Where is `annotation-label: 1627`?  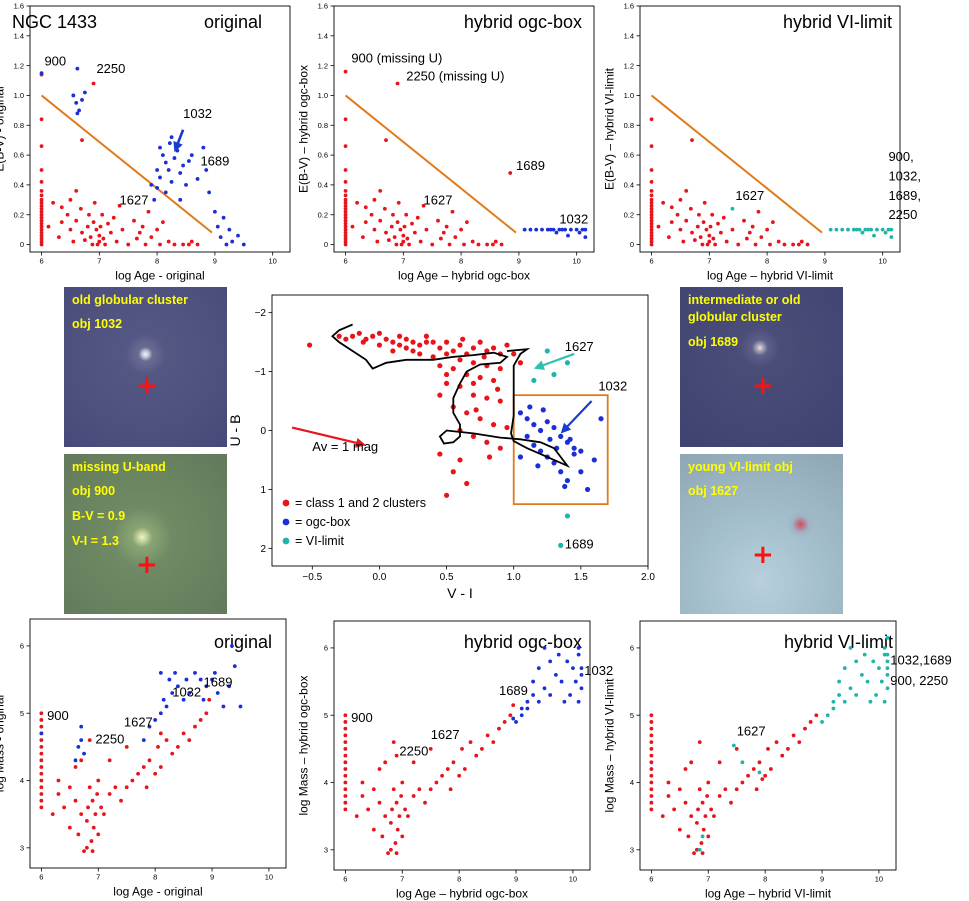
annotation-label: 1627 is located at coordinates (749, 195).